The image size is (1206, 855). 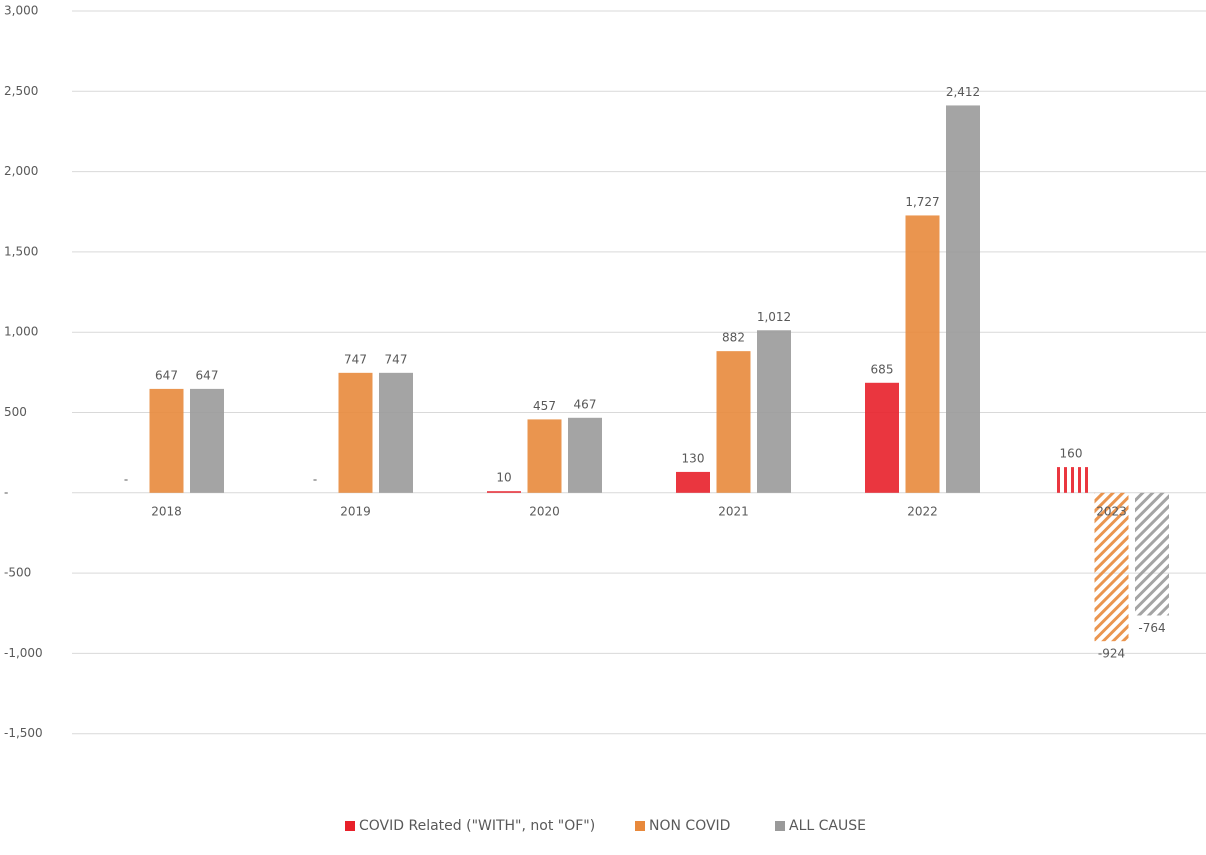 I want to click on legend-label: NON COVID, so click(x=689, y=826).